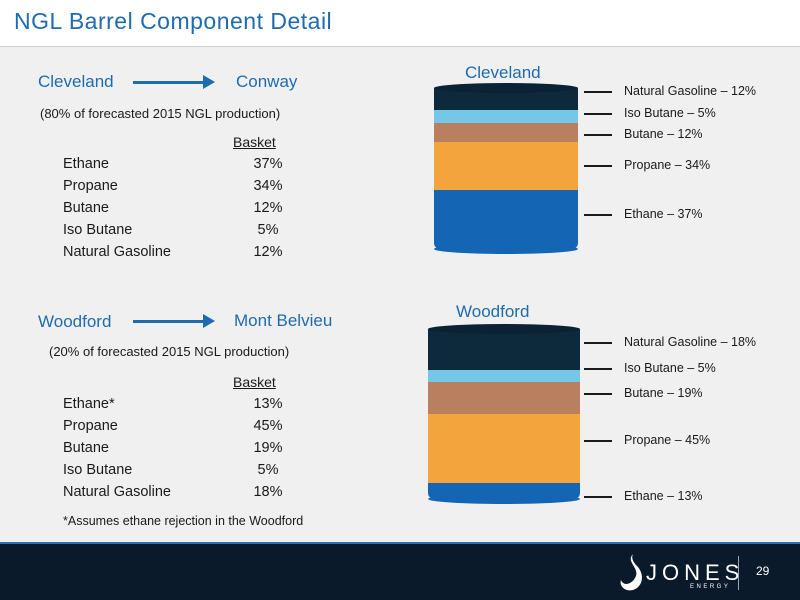 The width and height of the screenshot is (800, 600). Describe the element at coordinates (268, 492) in the screenshot. I see `component-value: 18%` at that location.